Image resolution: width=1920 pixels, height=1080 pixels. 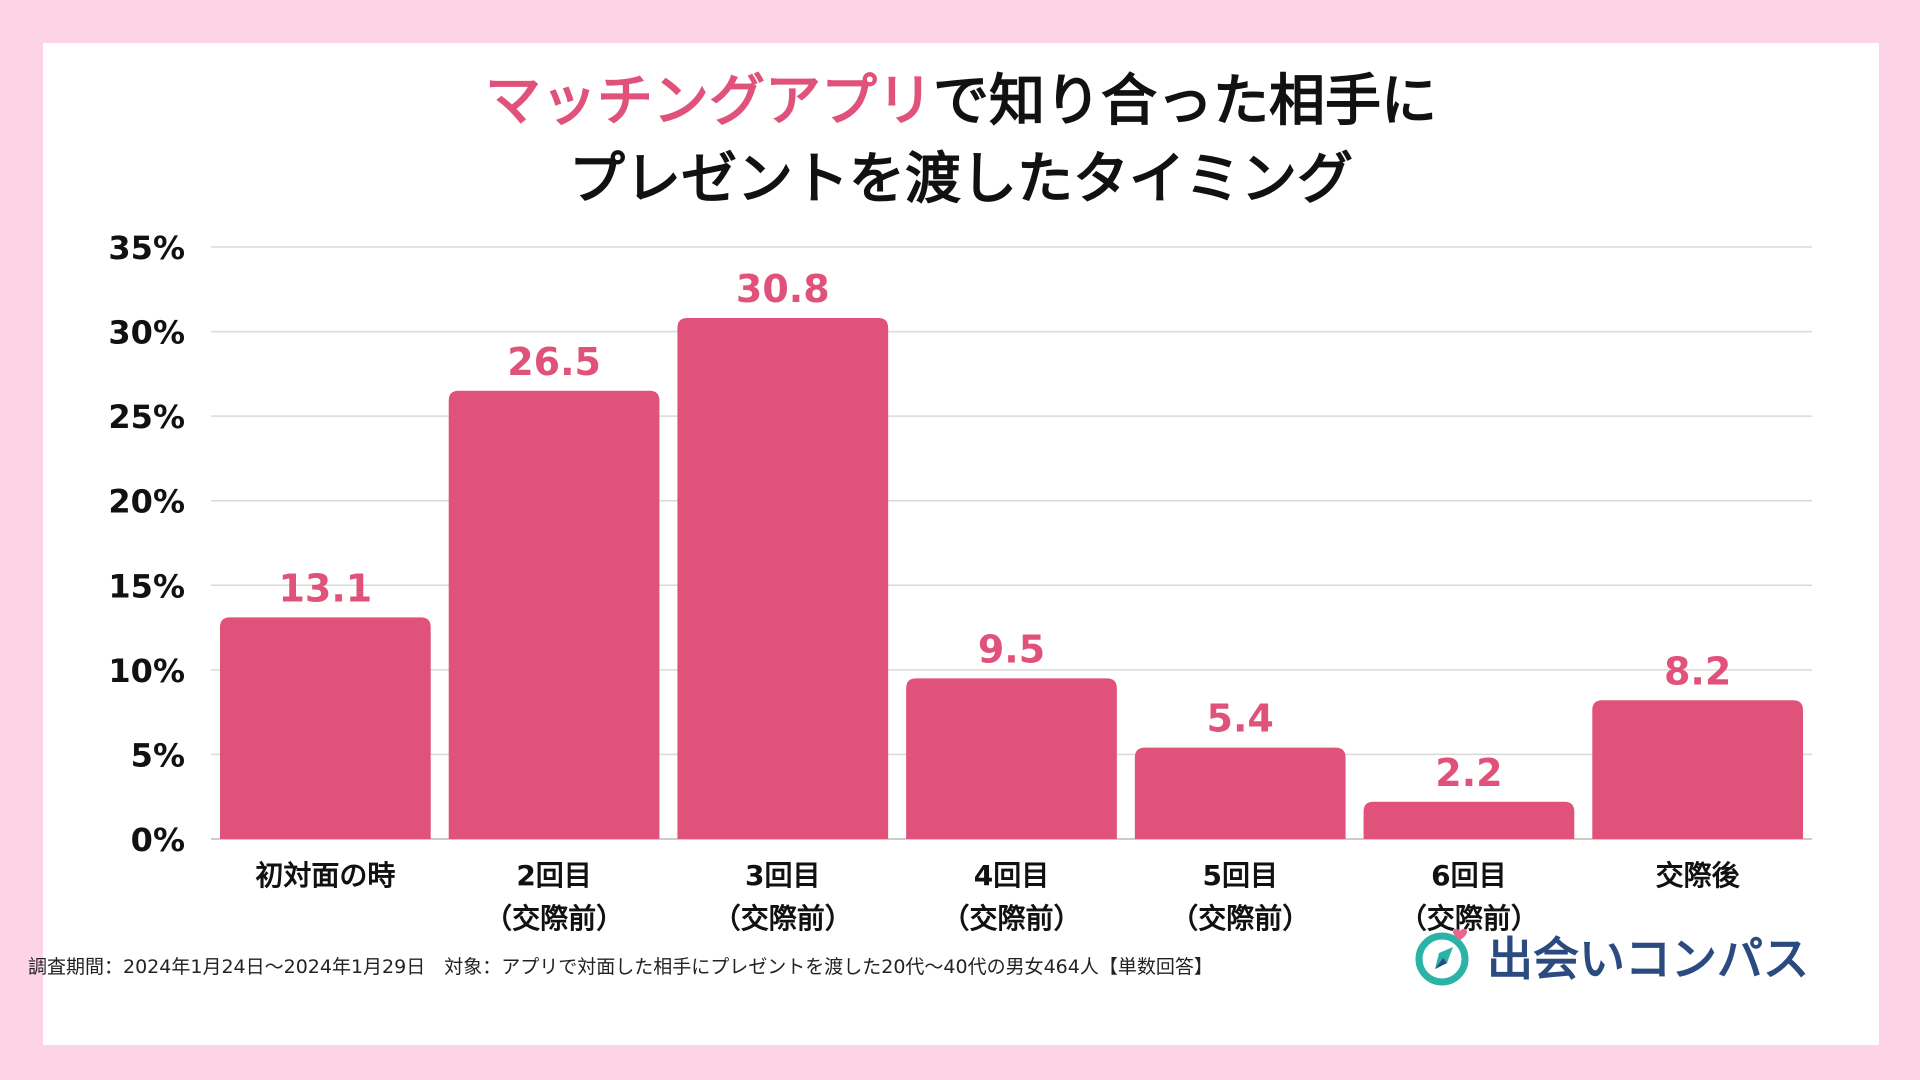 What do you see at coordinates (325, 588) in the screenshot?
I see `data-label: 13.1` at bounding box center [325, 588].